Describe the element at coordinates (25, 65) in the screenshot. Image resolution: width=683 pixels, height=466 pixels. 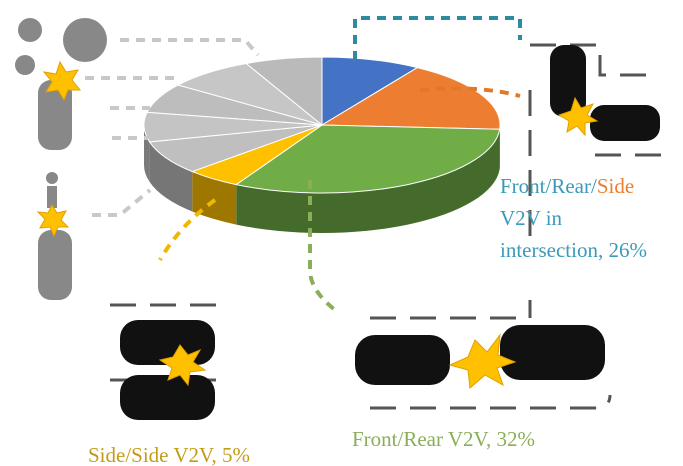
I see `bike` at that location.